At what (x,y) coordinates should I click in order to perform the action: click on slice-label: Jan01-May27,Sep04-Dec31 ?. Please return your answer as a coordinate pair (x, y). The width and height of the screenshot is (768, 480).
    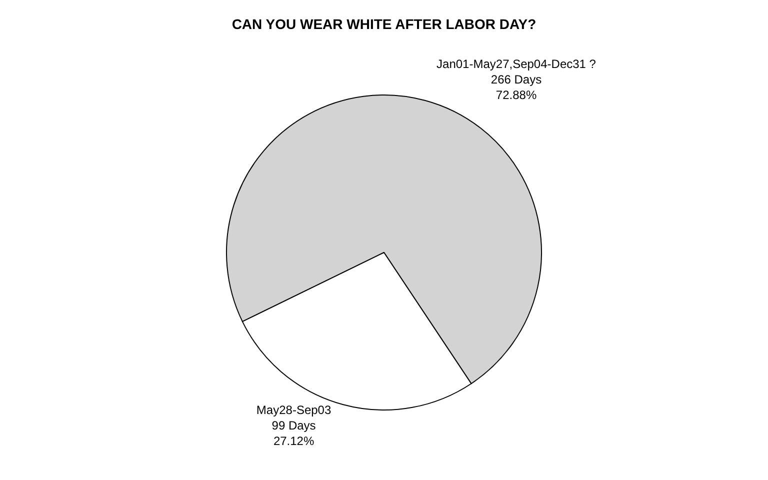
    Looking at the image, I should click on (516, 63).